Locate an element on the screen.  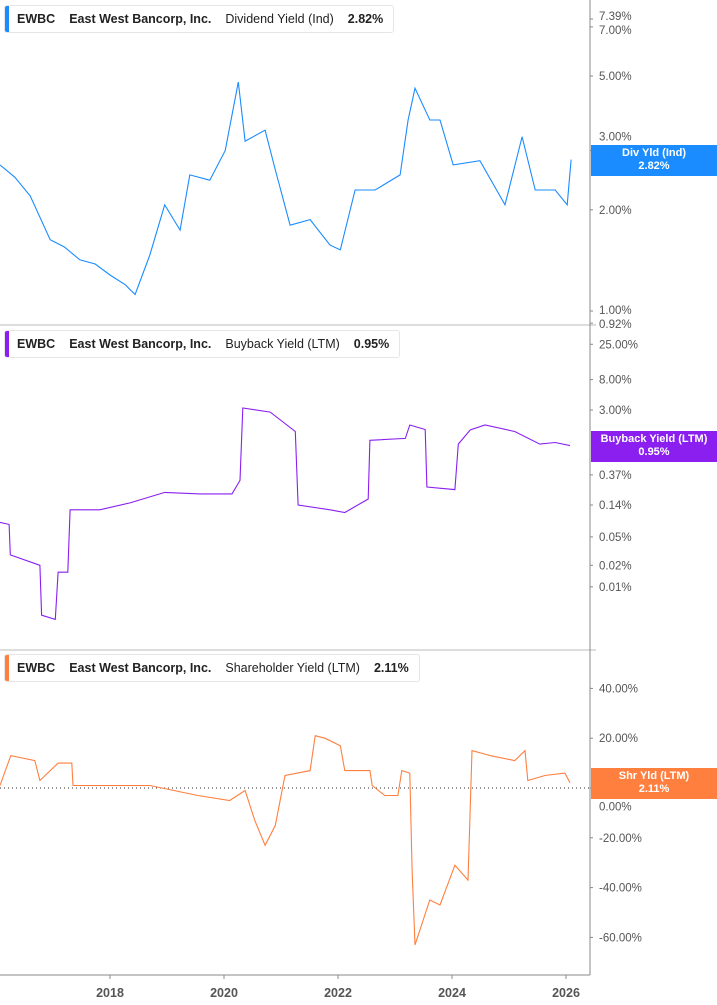
y-tick-label: 5.00% is located at coordinates (615, 77).